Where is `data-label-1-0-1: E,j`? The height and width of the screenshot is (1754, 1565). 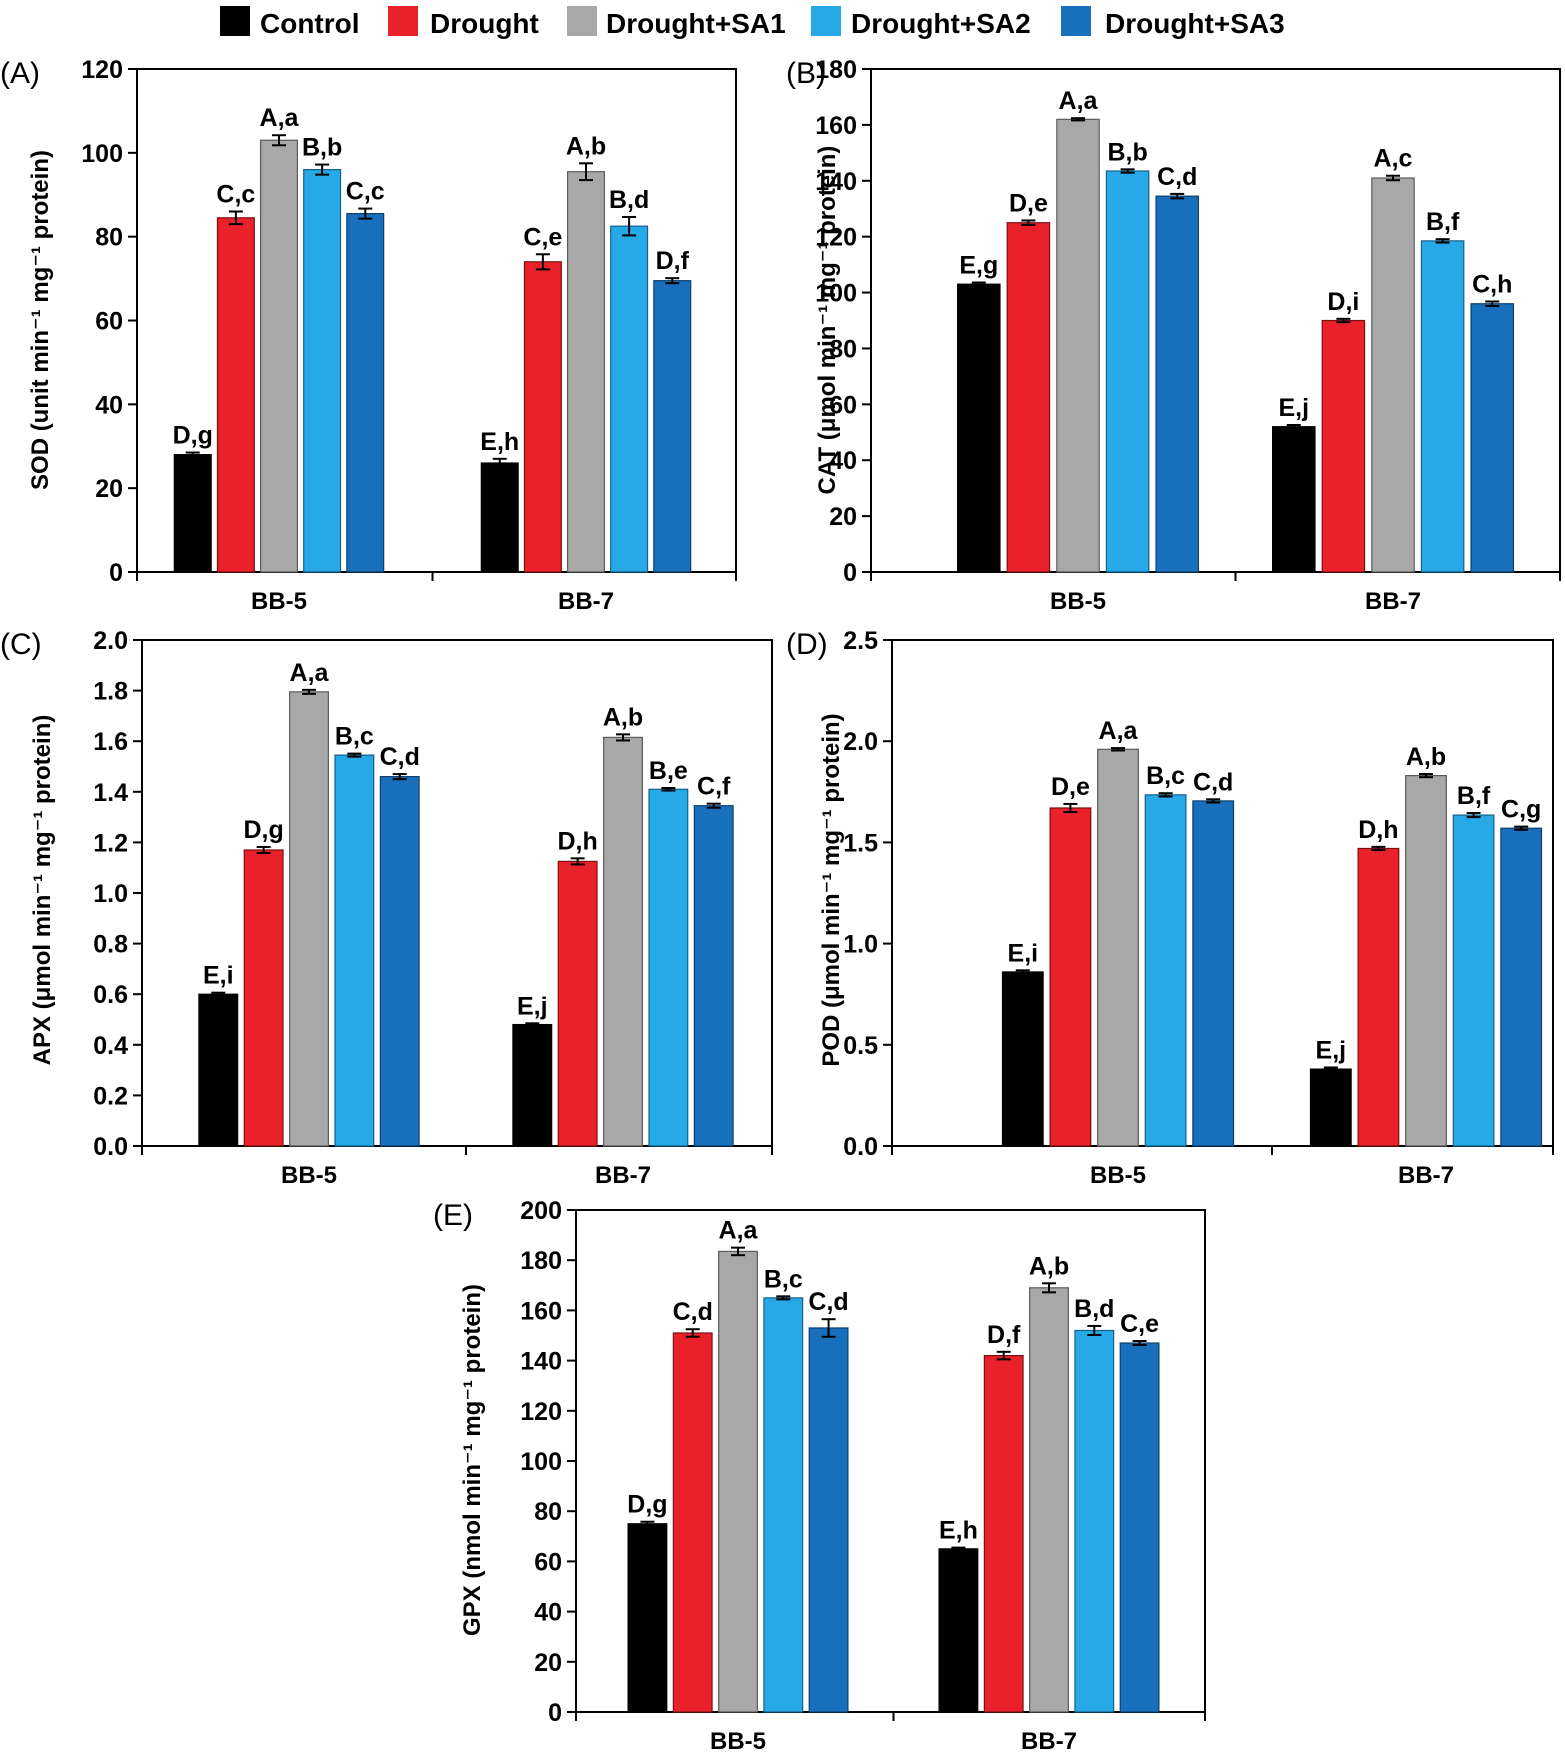
data-label-1-0-1: E,j is located at coordinates (1293, 408).